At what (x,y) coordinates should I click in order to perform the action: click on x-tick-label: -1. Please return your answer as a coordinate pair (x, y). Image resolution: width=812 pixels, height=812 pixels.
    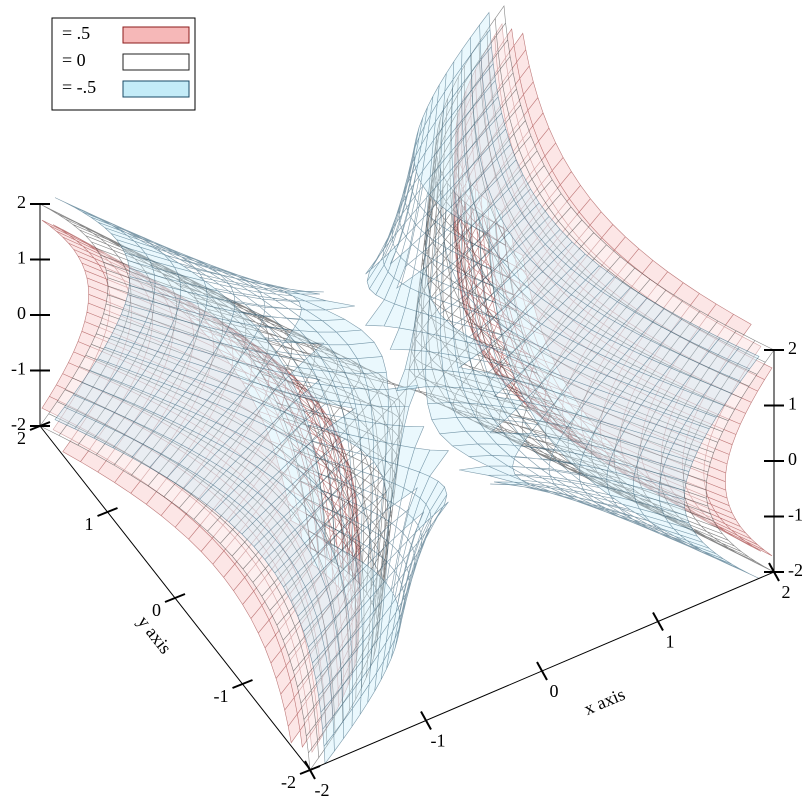
    Looking at the image, I should click on (438, 741).